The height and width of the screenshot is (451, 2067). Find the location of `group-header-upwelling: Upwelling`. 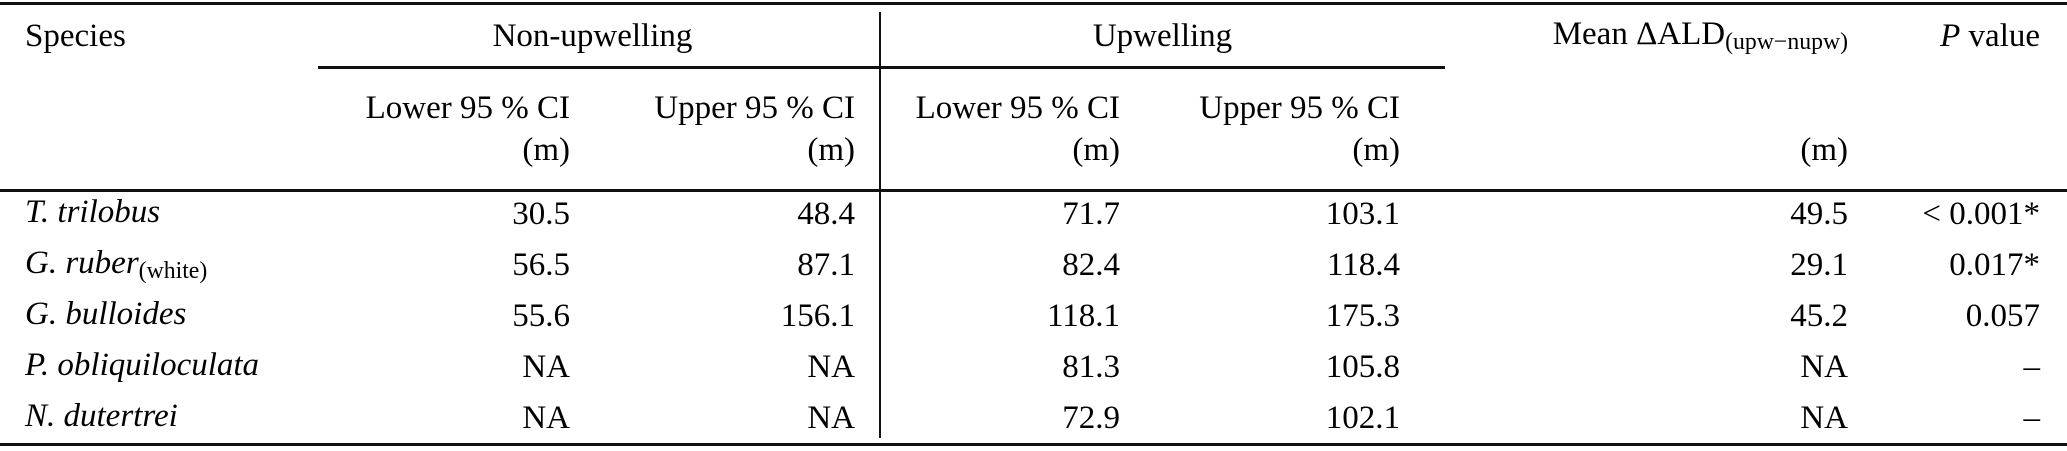

group-header-upwelling: Upwelling is located at coordinates (1162, 36).